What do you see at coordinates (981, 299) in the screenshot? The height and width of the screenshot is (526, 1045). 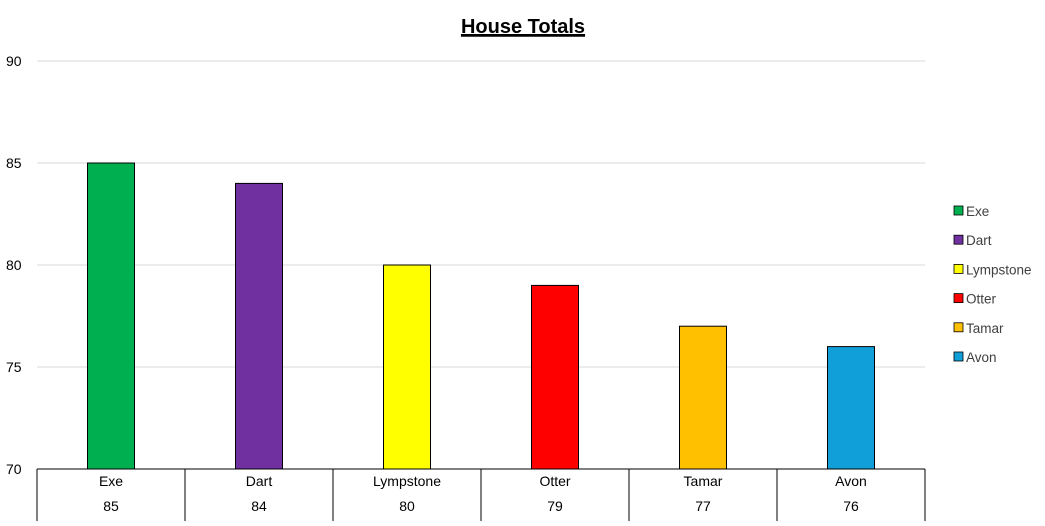 I see `legend-label-otter: Otter` at bounding box center [981, 299].